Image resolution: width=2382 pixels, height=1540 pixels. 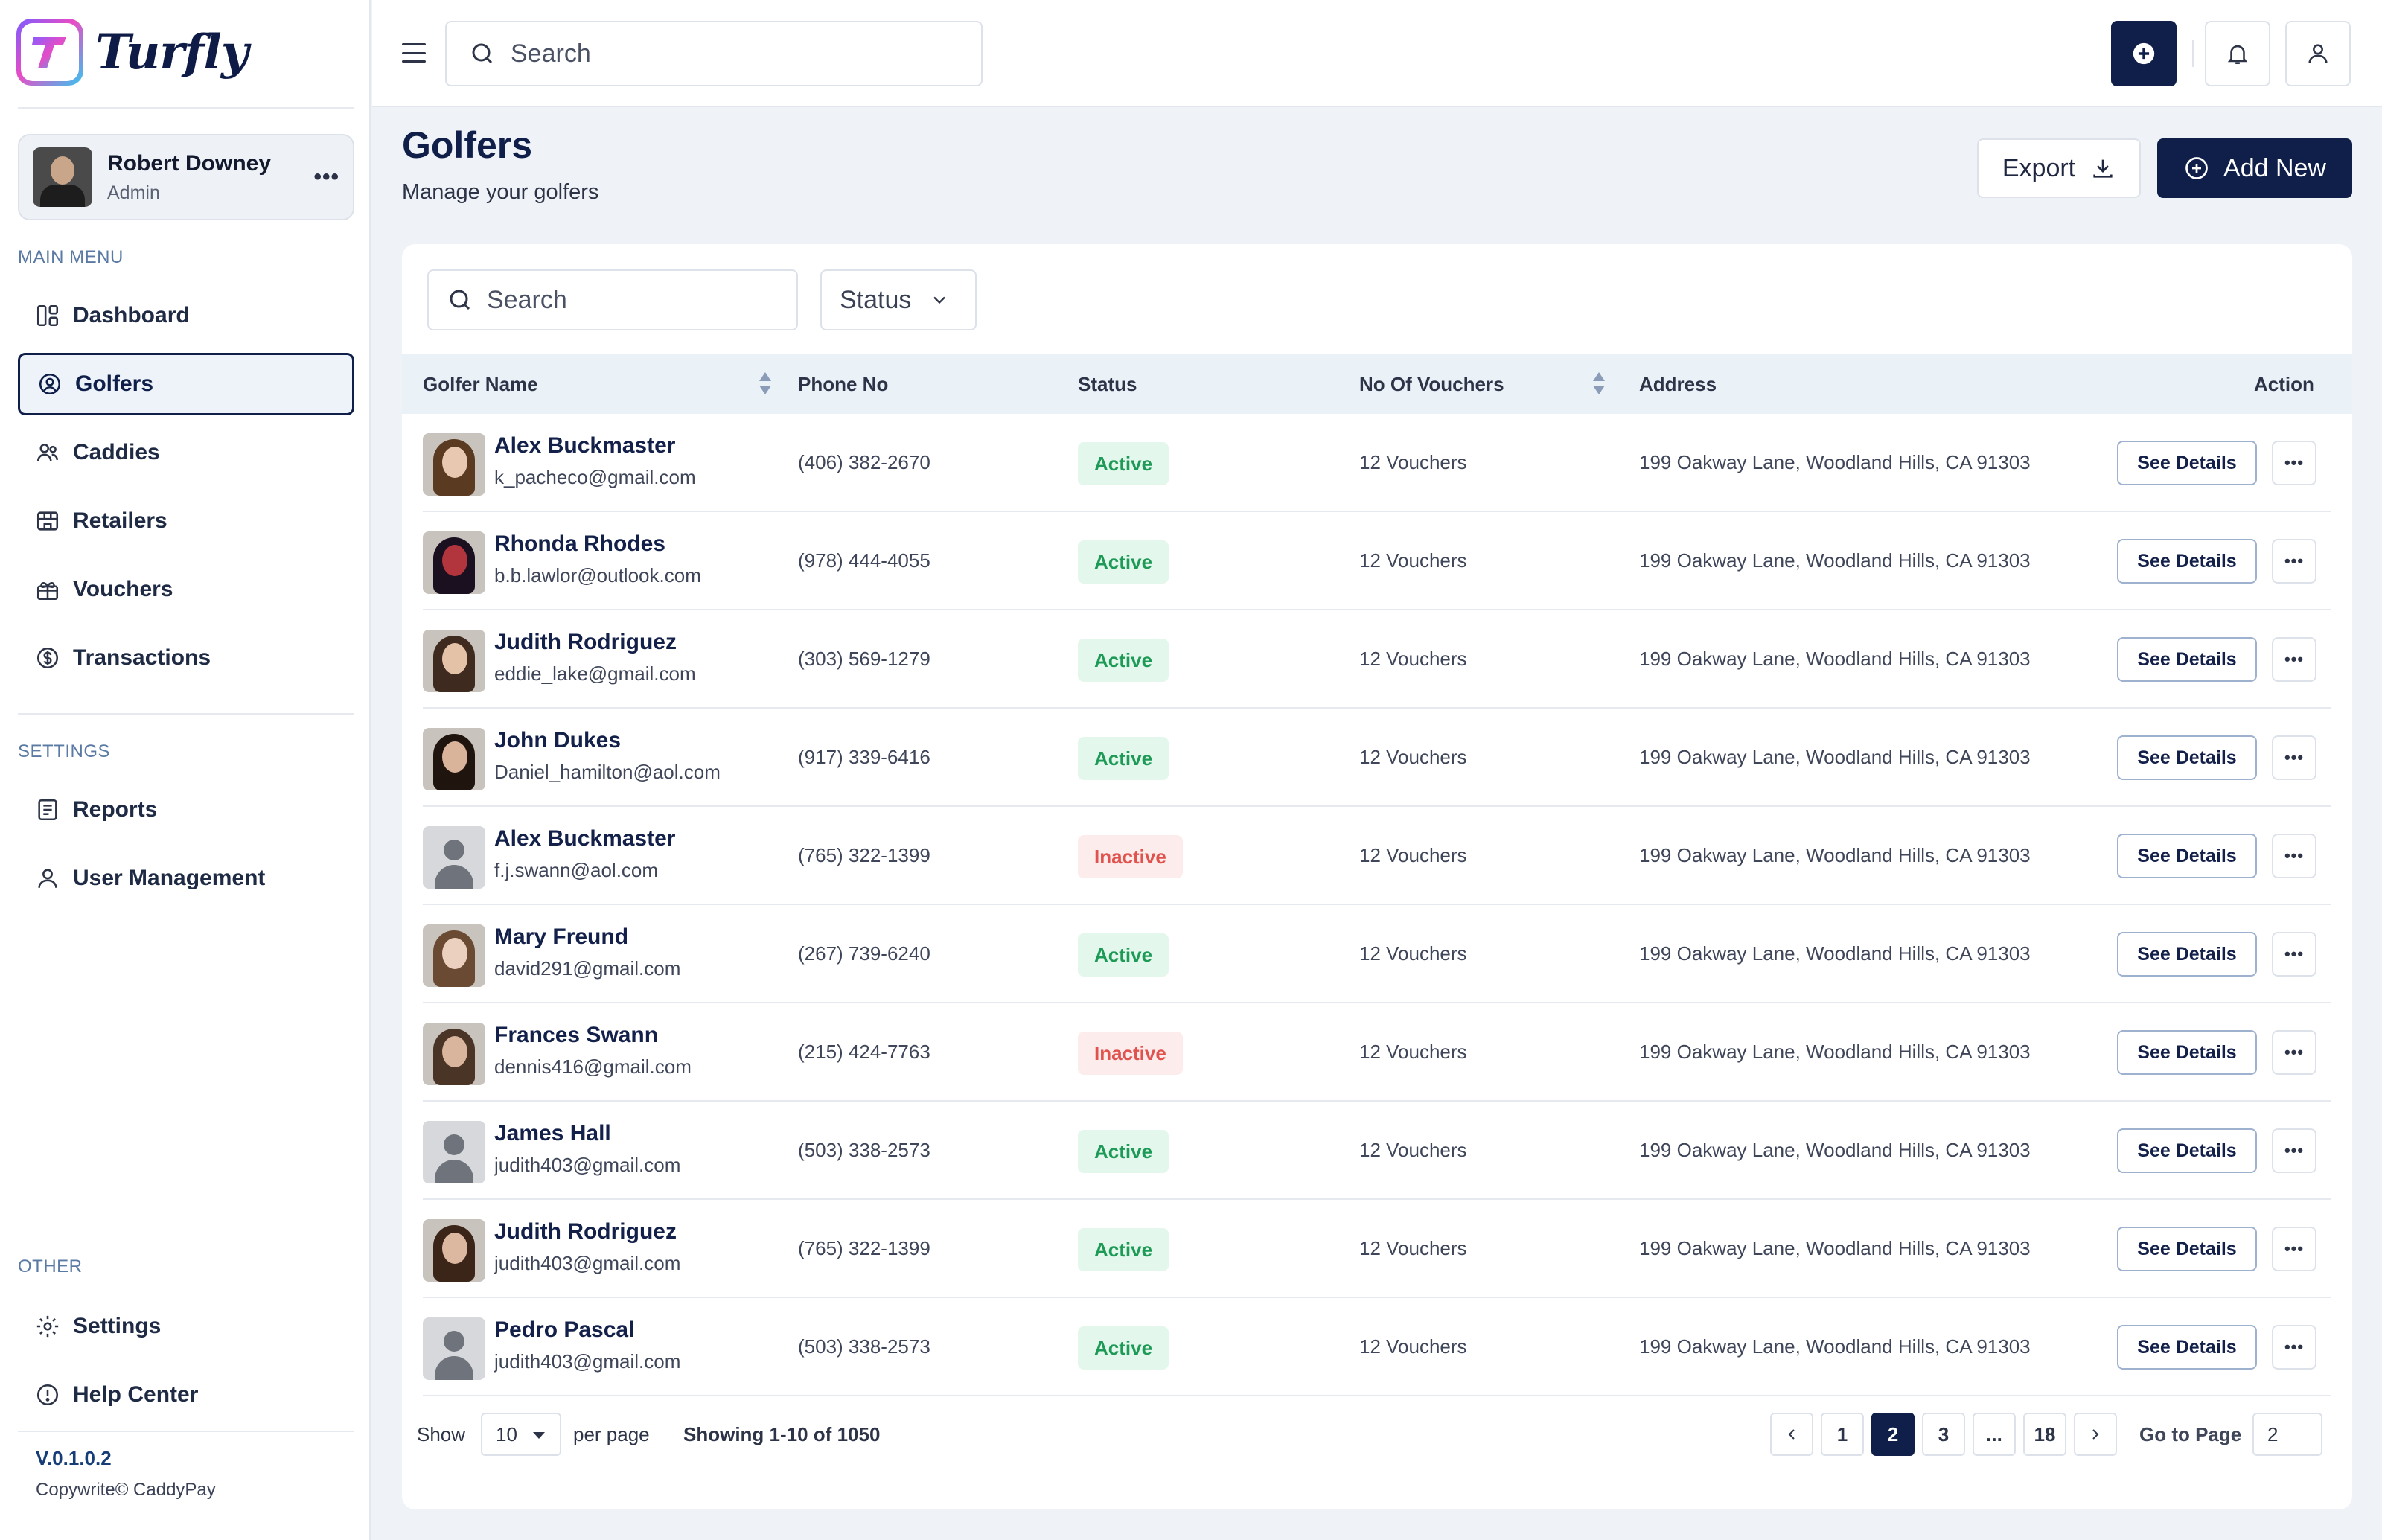 What do you see at coordinates (2044, 1435) in the screenshot?
I see `page-button: 18` at bounding box center [2044, 1435].